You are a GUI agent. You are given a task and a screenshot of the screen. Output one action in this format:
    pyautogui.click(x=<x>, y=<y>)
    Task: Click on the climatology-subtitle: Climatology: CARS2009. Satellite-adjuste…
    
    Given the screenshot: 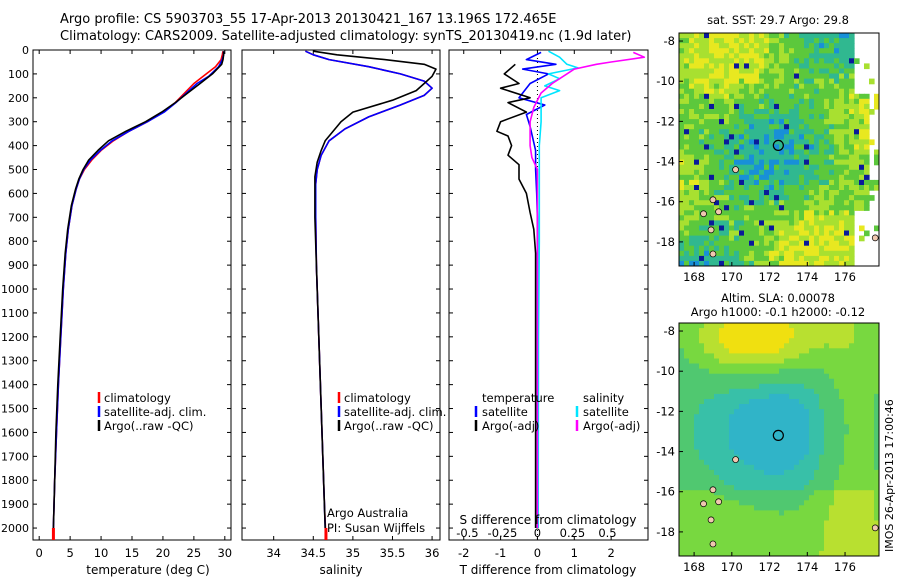 What is the action you would take?
    pyautogui.click(x=346, y=36)
    